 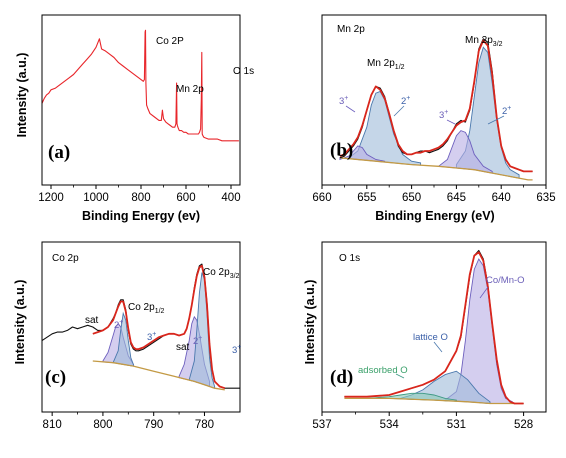 I want to click on plot-area: 1200 1000 800 600 400, so click(x=139, y=109).